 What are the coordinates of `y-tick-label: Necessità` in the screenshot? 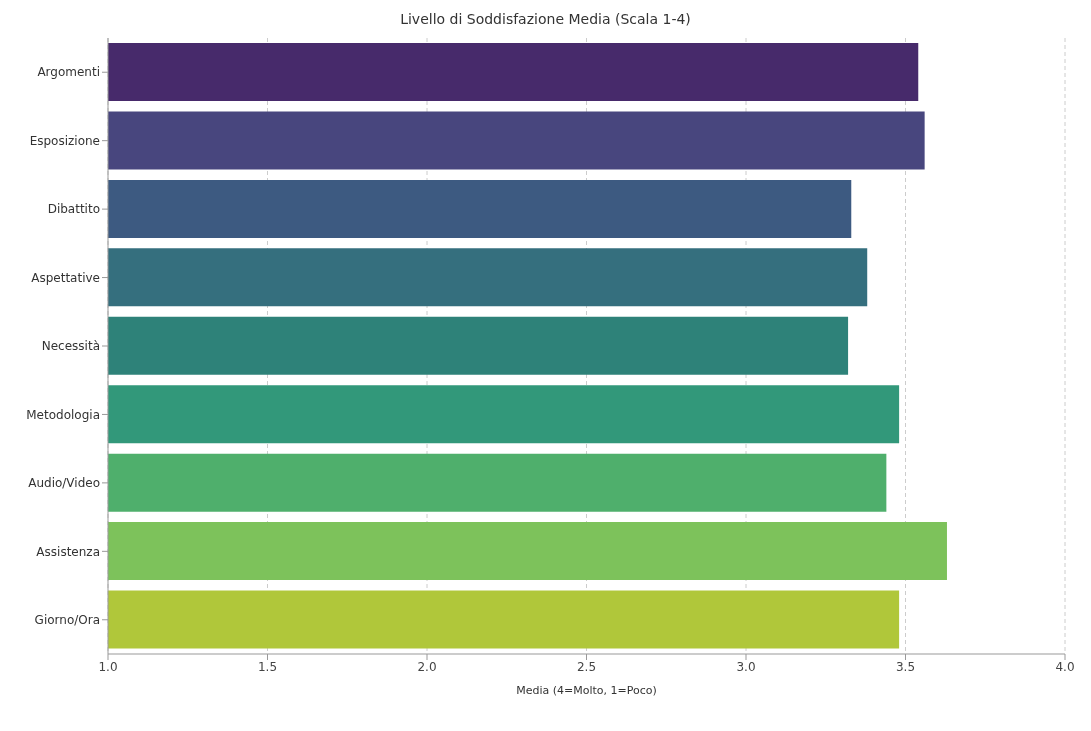 It's located at (70, 346).